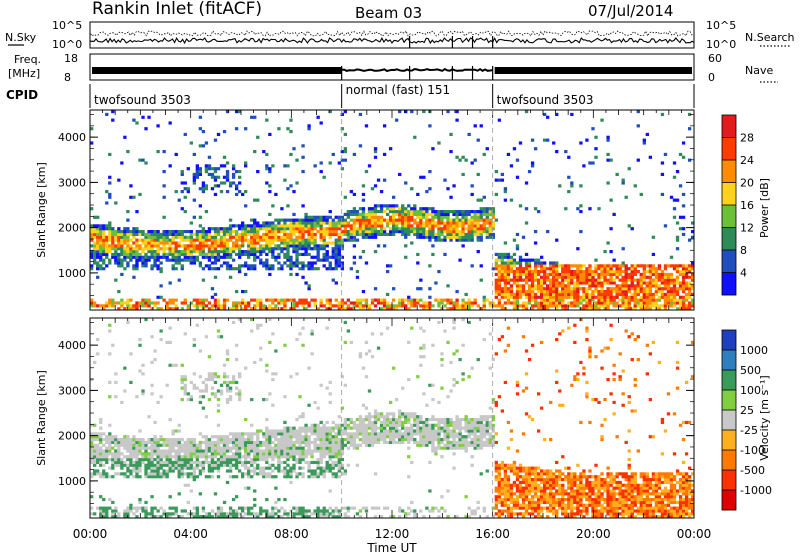 The height and width of the screenshot is (558, 800). I want to click on station-title: Rankin Inlet (fitACF), so click(177, 9).